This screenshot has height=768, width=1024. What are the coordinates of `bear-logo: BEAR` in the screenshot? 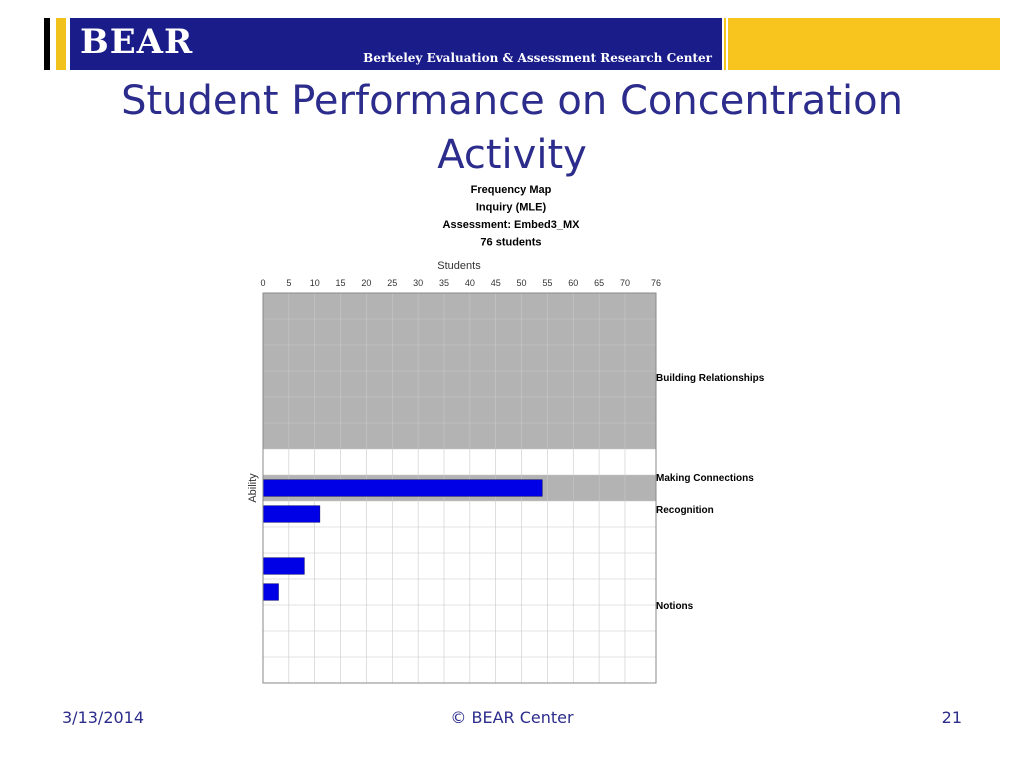 It's located at (137, 42).